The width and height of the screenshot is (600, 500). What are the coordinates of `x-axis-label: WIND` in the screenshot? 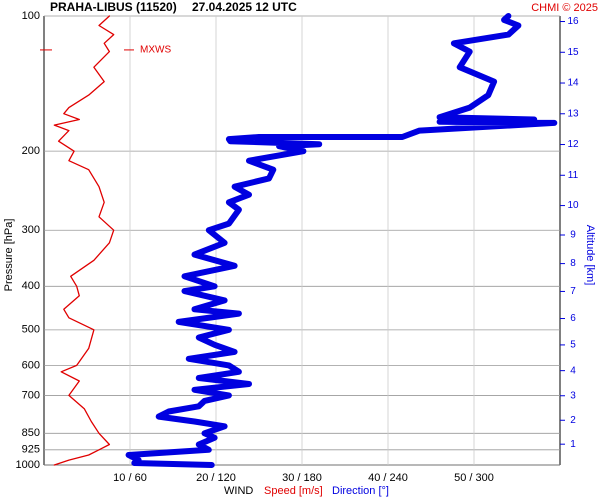 It's located at (238, 491).